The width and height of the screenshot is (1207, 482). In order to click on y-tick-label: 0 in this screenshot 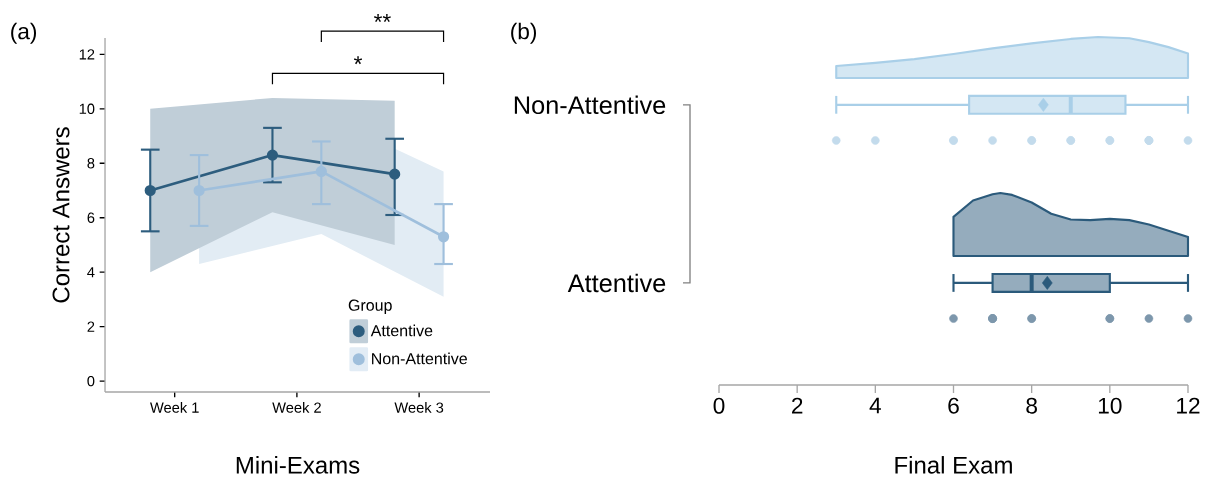, I will do `click(91, 381)`.